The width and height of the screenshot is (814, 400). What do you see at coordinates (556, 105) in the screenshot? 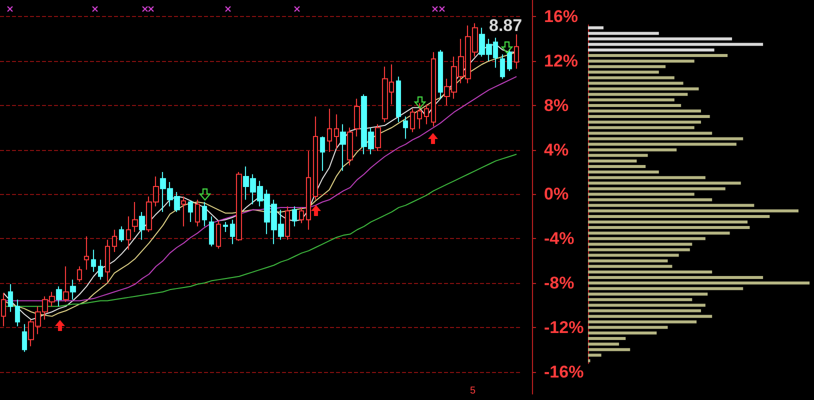
I see `y-tick-label: 8%` at bounding box center [556, 105].